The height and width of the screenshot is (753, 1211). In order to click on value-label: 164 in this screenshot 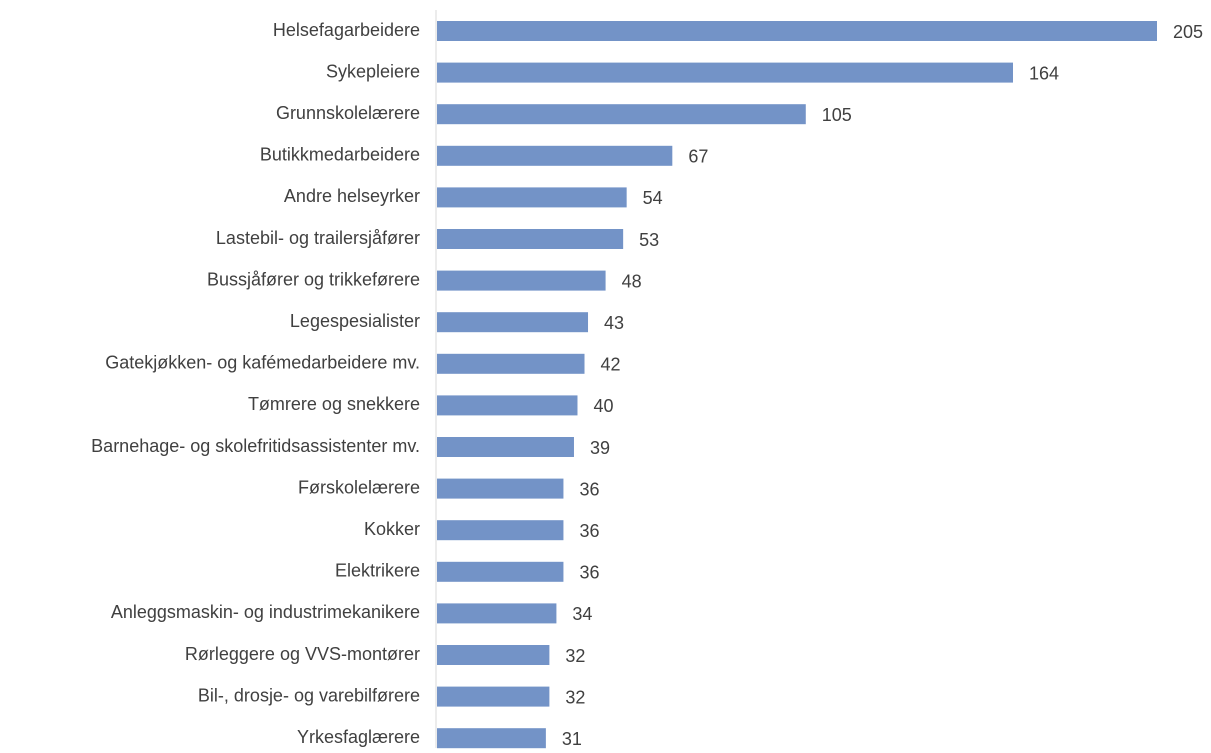, I will do `click(1044, 73)`.